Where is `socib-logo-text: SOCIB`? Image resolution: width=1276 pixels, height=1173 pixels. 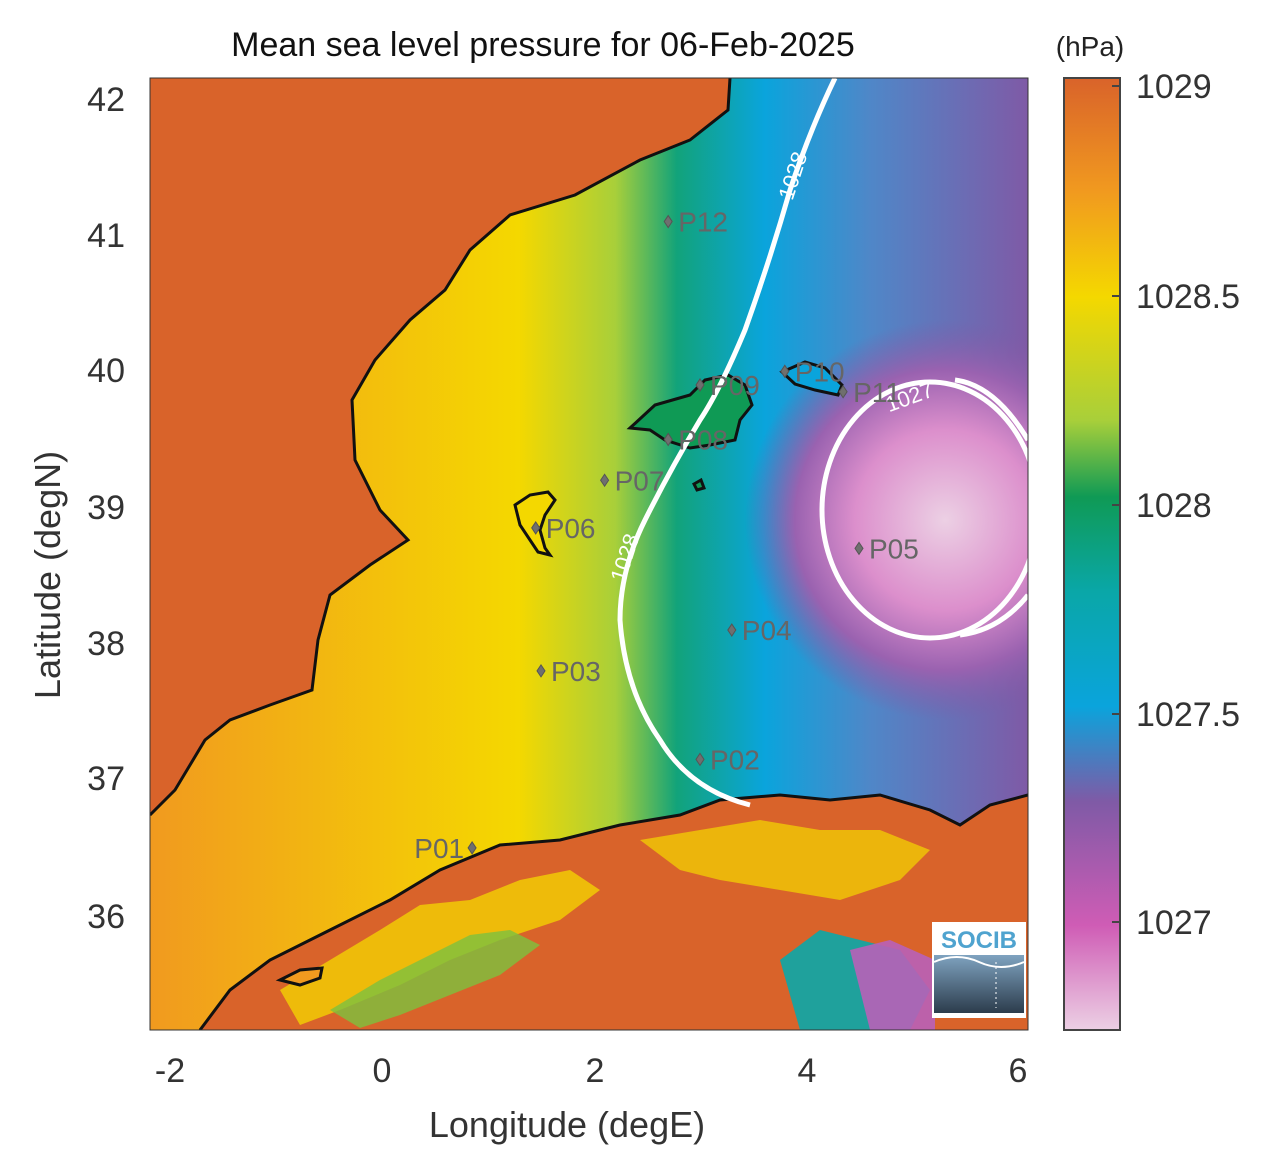 socib-logo-text: SOCIB is located at coordinates (979, 940).